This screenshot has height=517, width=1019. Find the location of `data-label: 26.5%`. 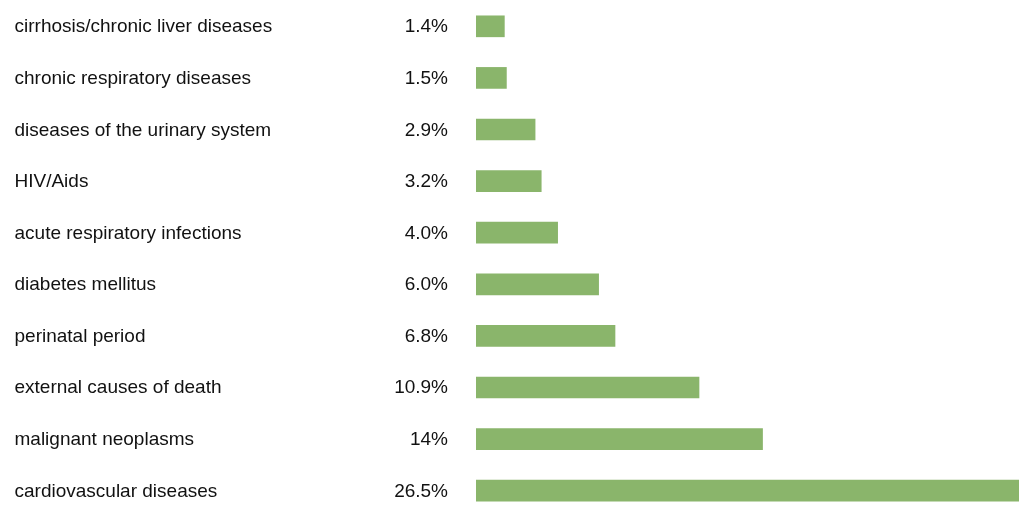

data-label: 26.5% is located at coordinates (421, 490).